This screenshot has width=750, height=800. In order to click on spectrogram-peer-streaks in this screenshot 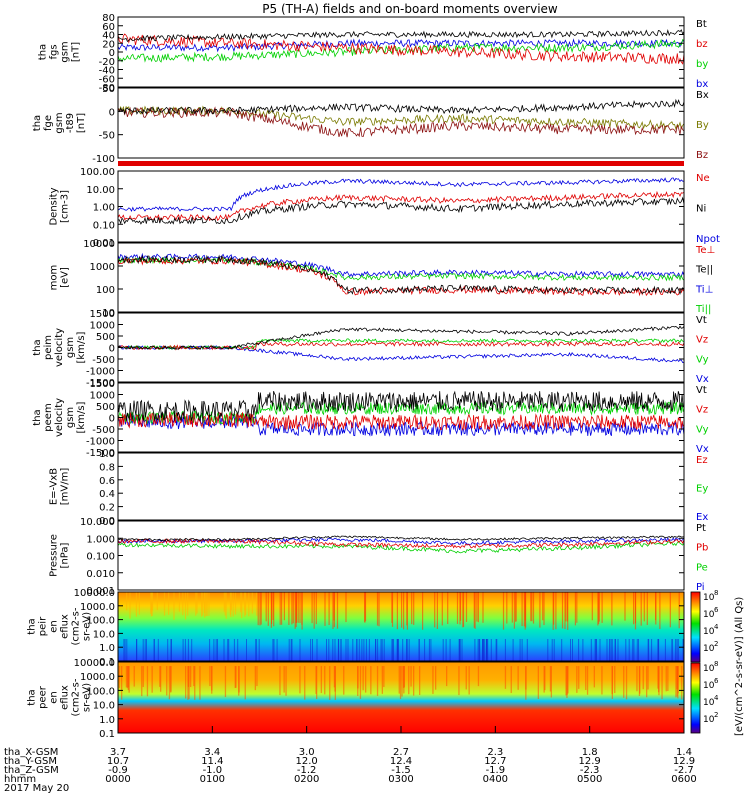, I will do `click(400, 683)`.